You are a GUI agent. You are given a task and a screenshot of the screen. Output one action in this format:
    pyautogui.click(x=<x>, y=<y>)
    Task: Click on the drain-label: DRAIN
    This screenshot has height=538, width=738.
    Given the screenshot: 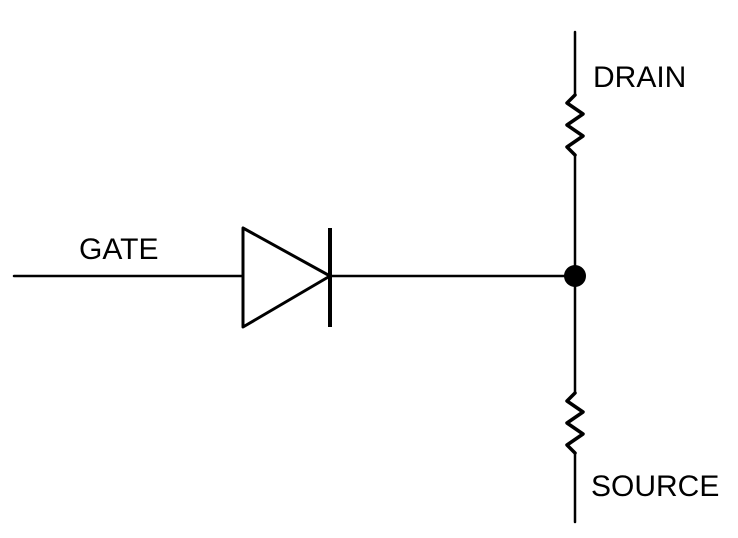 What is the action you would take?
    pyautogui.click(x=639, y=77)
    